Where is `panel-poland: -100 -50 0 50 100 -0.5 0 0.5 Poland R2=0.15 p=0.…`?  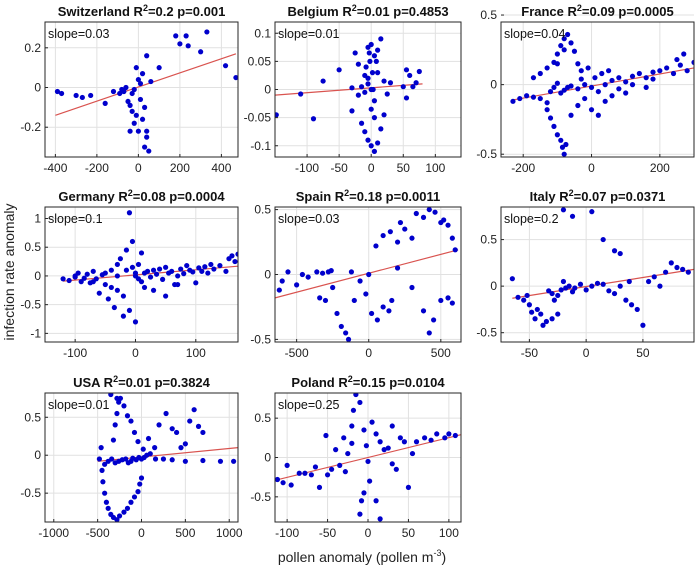 panel-poland: -100 -50 0 50 100 -0.5 0 0.5 Poland R2=0.15 p=0.… is located at coordinates (356, 457).